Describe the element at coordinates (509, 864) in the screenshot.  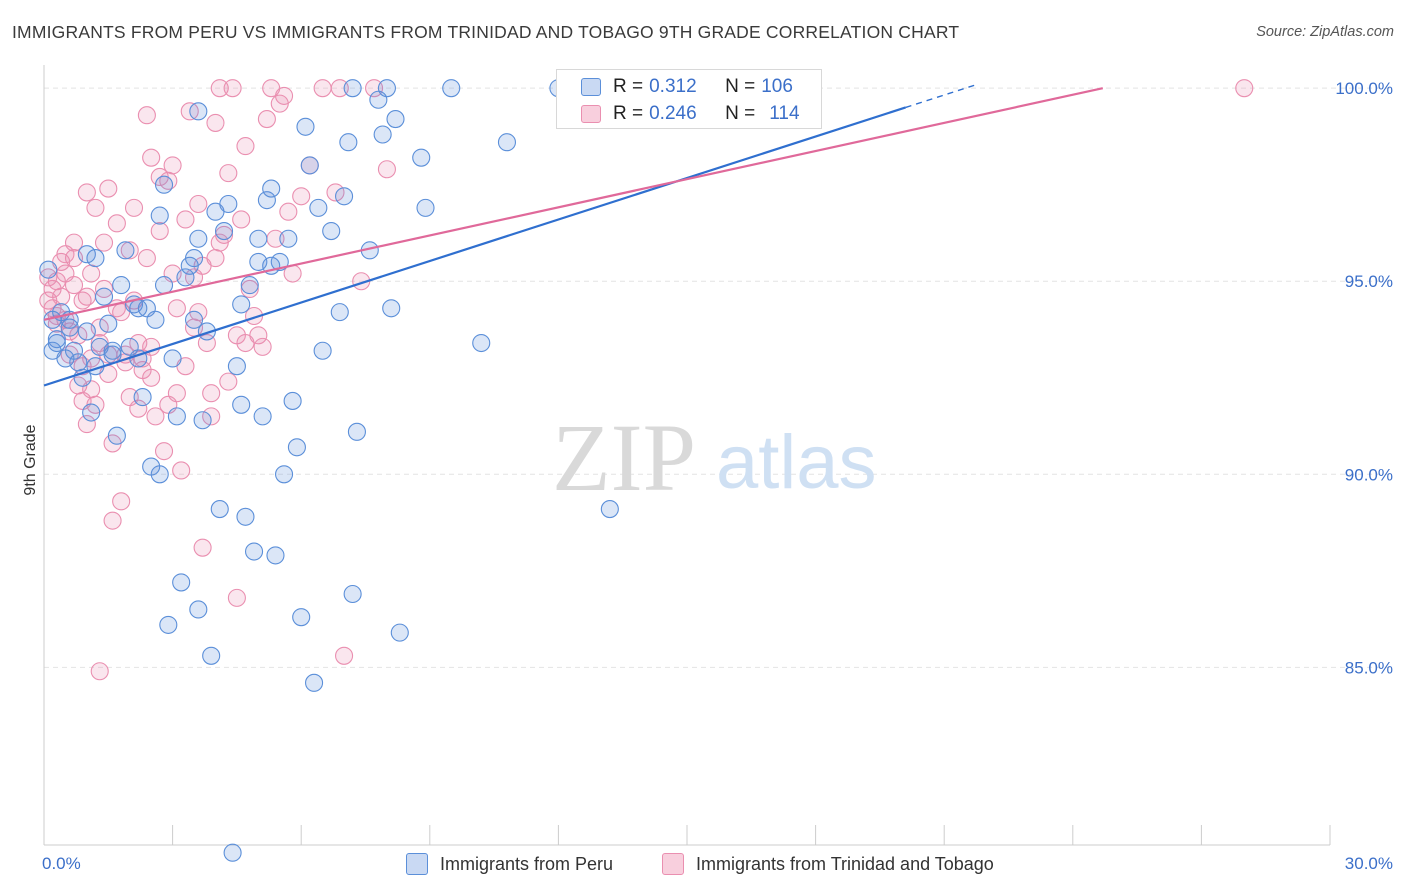
I see `bottom-legend-peru: Immigrants from Peru` at that location.